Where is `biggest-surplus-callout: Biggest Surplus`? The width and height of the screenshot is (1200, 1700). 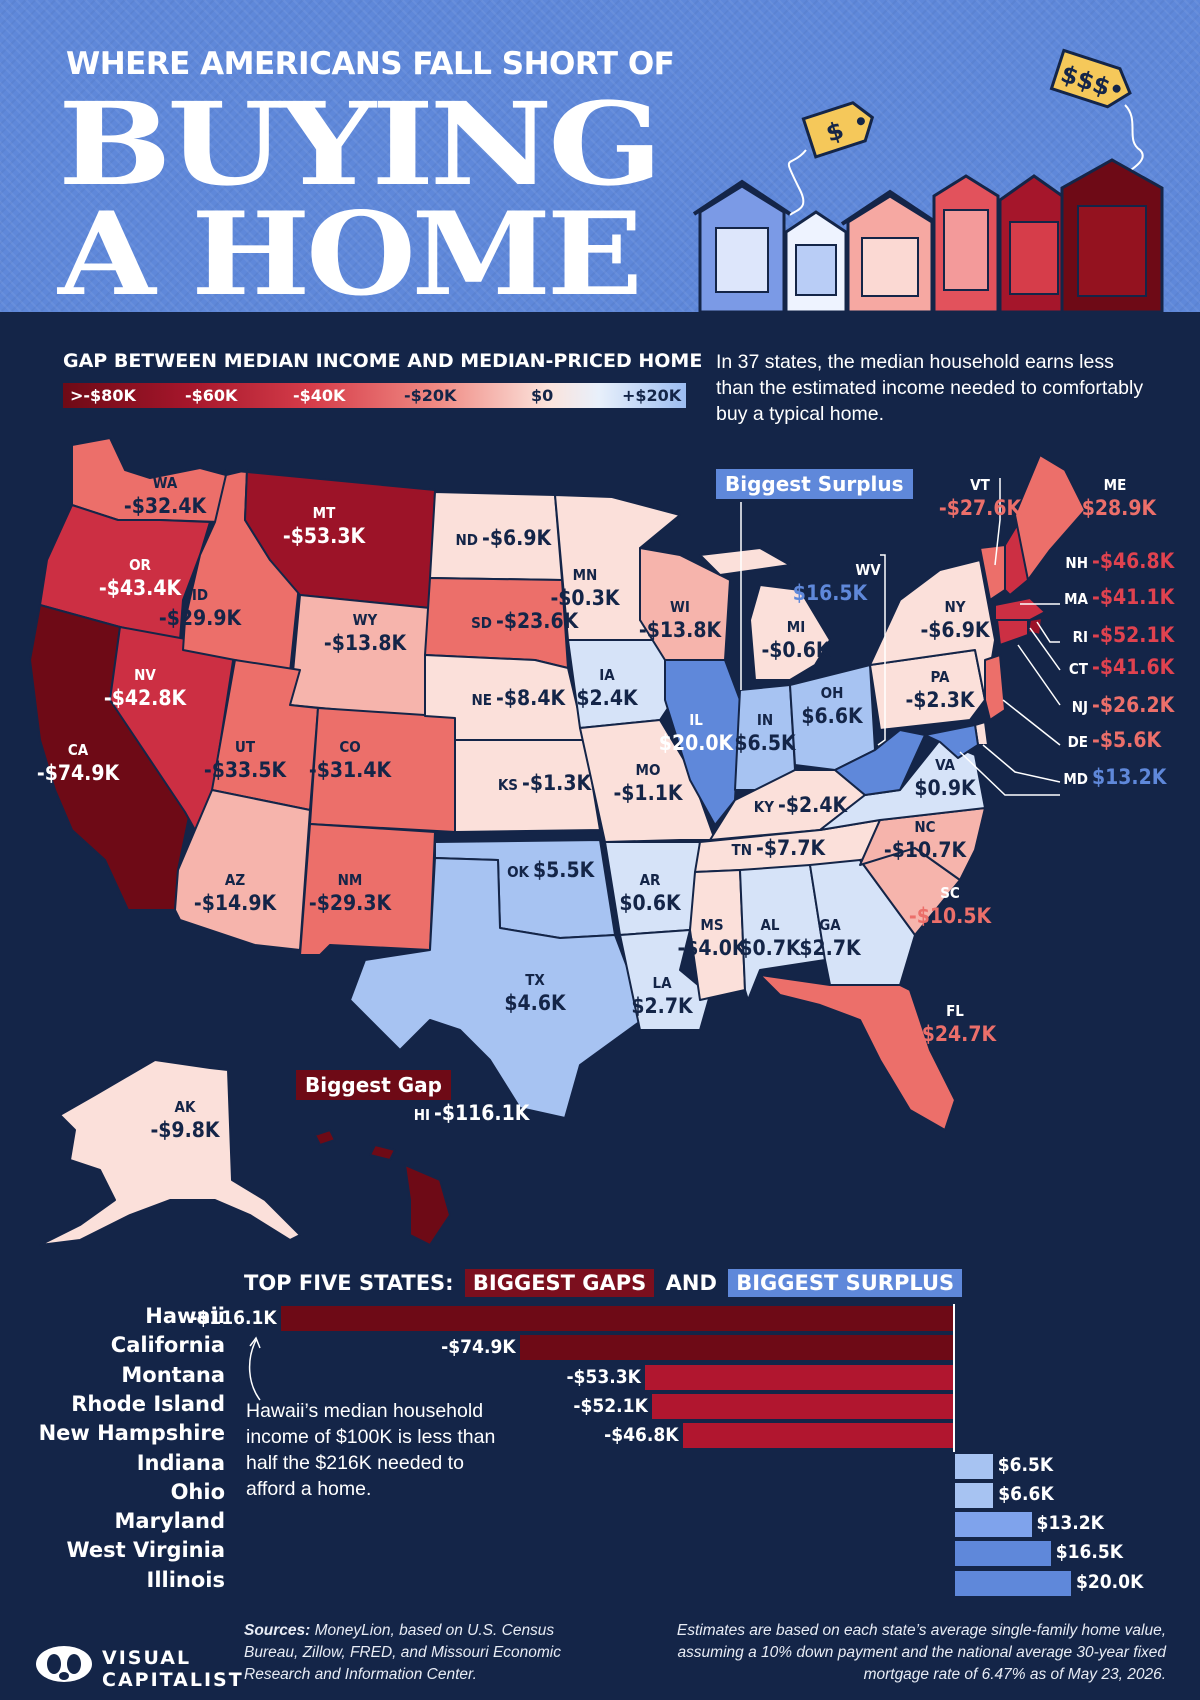 biggest-surplus-callout: Biggest Surplus is located at coordinates (814, 484).